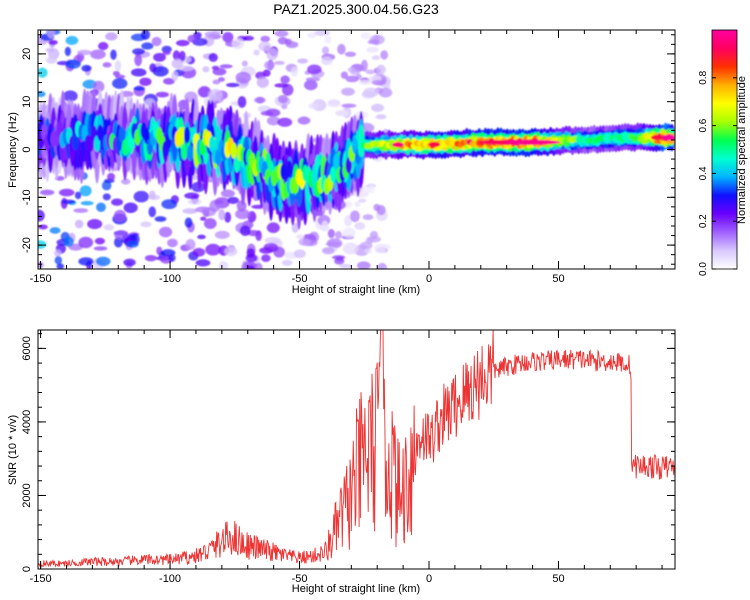 This screenshot has width=750, height=600. What do you see at coordinates (703, 125) in the screenshot?
I see `colorbar-tick-label: 0.6` at bounding box center [703, 125].